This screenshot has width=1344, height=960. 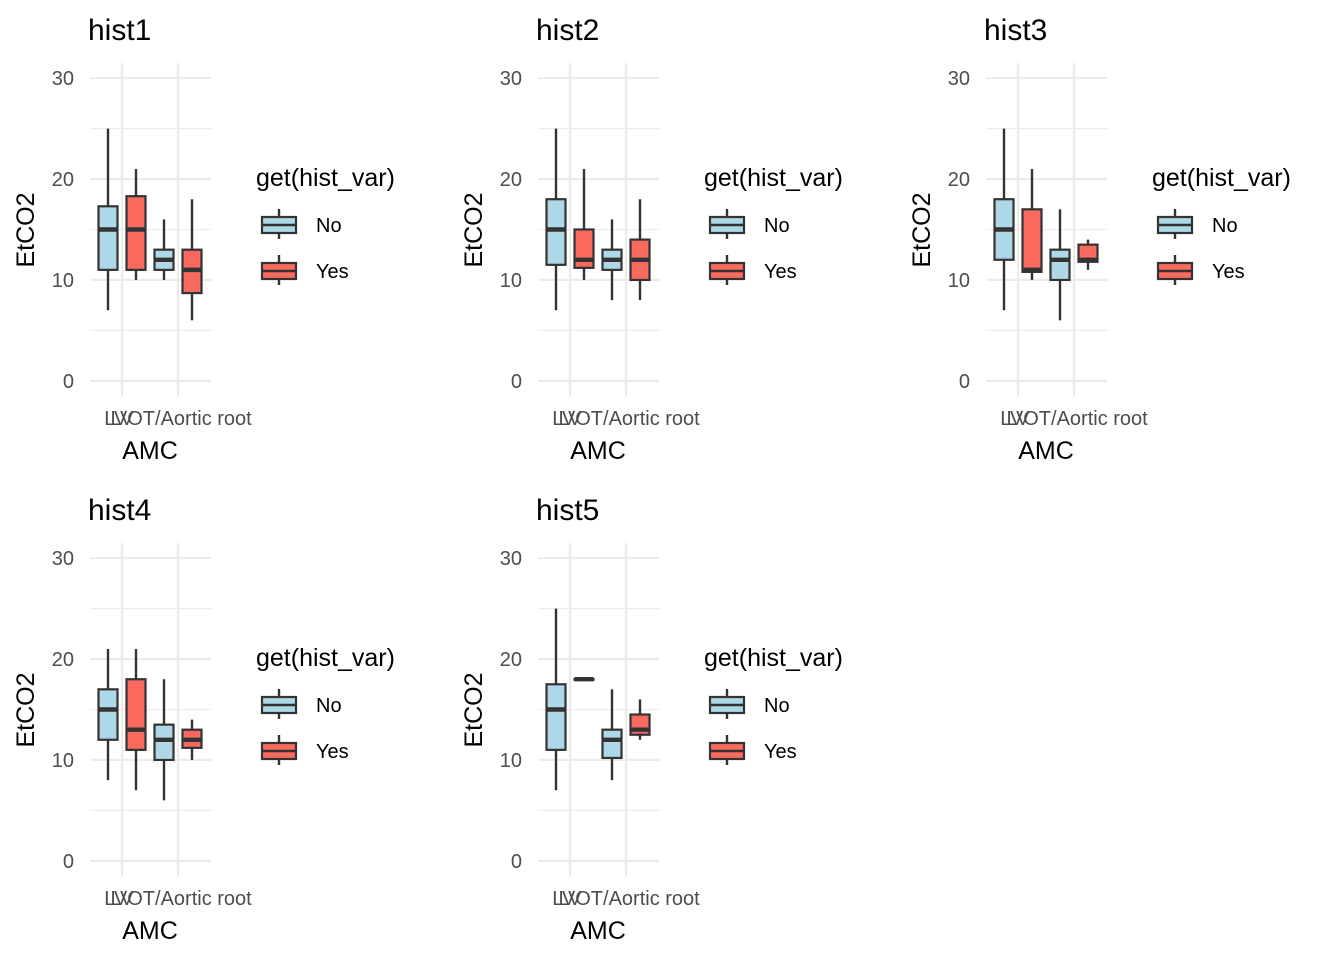 What do you see at coordinates (119, 510) in the screenshot?
I see `panel-title: hist4` at bounding box center [119, 510].